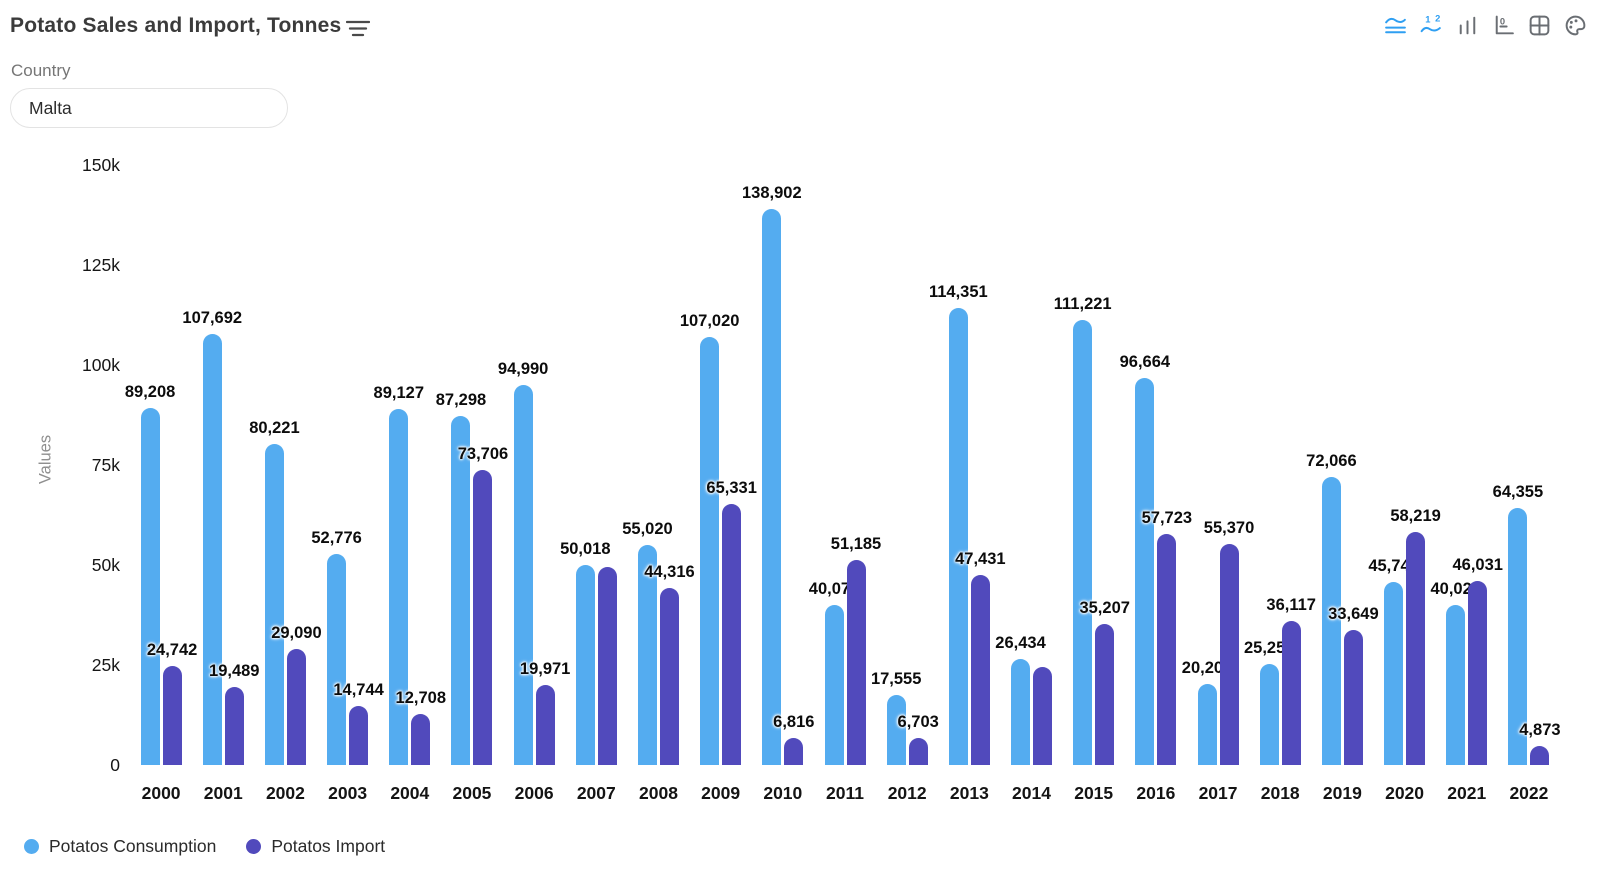 This screenshot has width=1600, height=885. Describe the element at coordinates (1353, 614) in the screenshot. I see `import-value-label-2019: 33,649` at that location.